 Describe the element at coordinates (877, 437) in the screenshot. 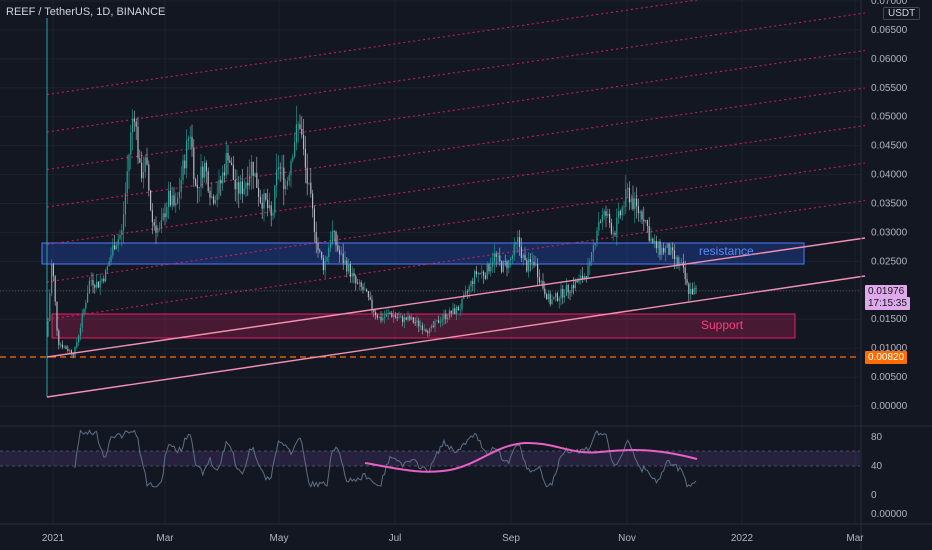

I see `rsi-tick-label: 80` at that location.